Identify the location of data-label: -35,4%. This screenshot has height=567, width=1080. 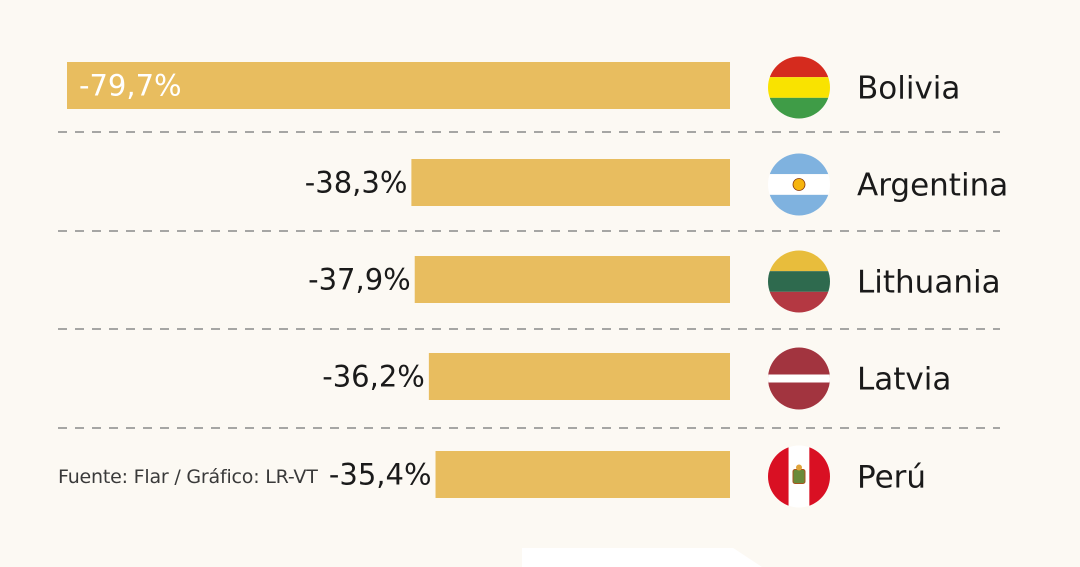
(380, 475).